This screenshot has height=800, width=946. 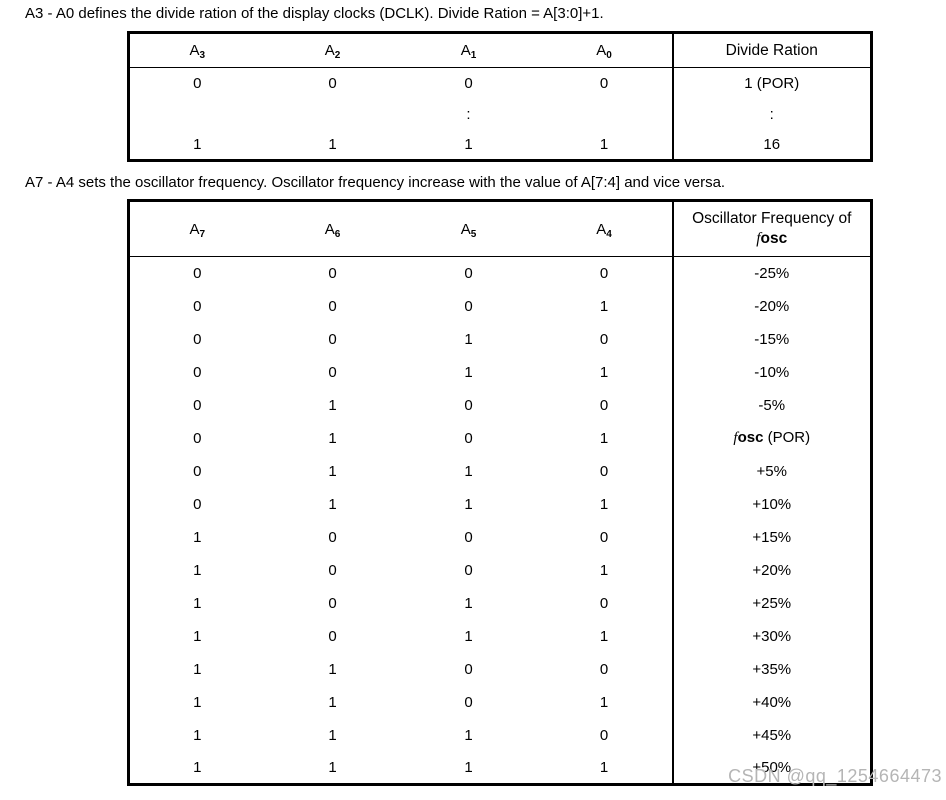 I want to click on bit-column-header: A4, so click(x=604, y=228).